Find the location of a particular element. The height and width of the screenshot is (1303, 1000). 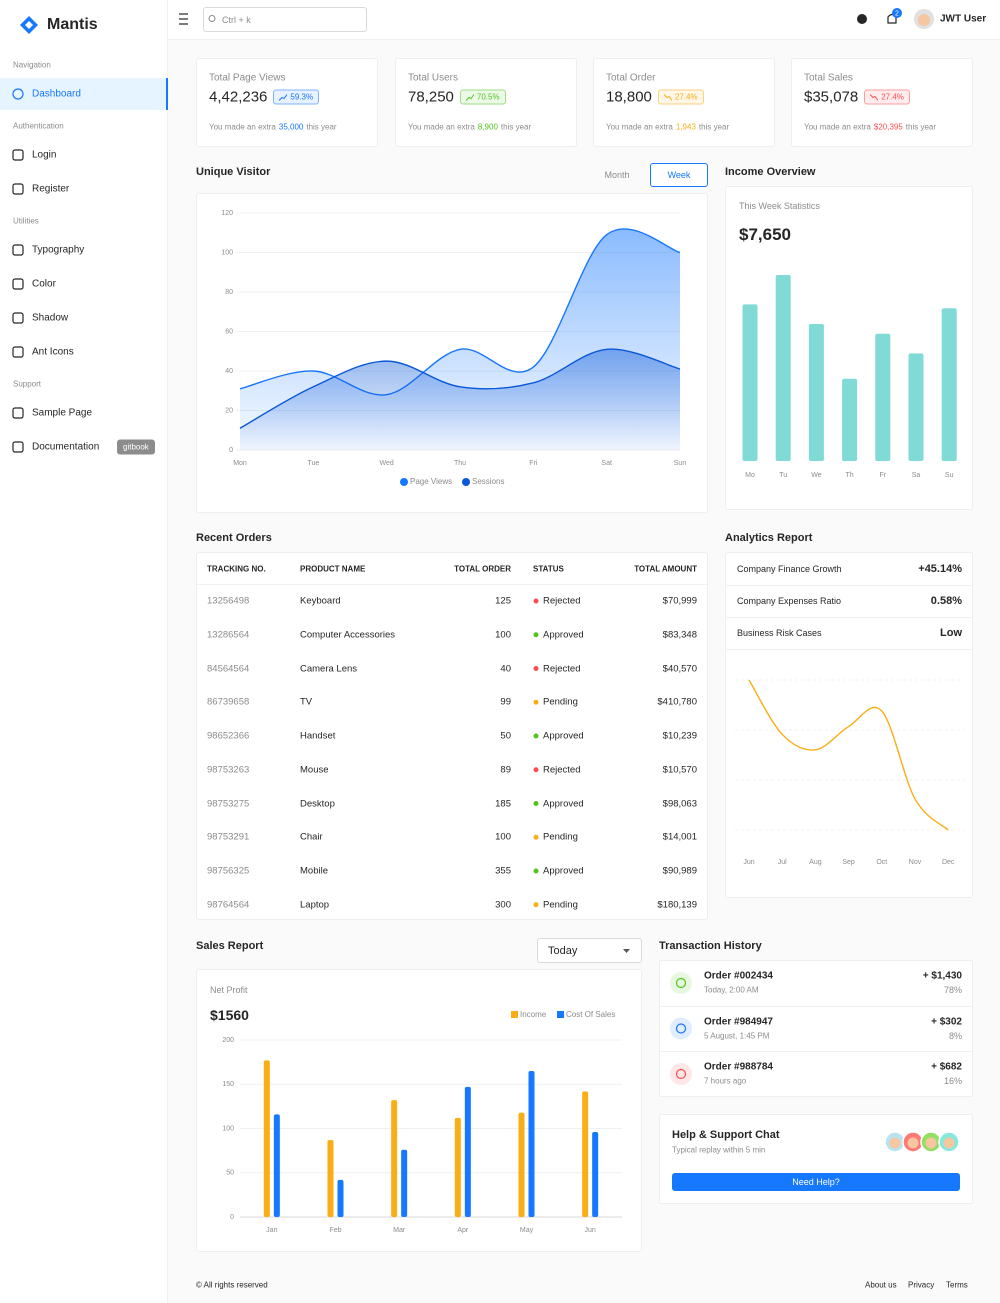

column-header: TOTAL ORDER is located at coordinates (482, 569).